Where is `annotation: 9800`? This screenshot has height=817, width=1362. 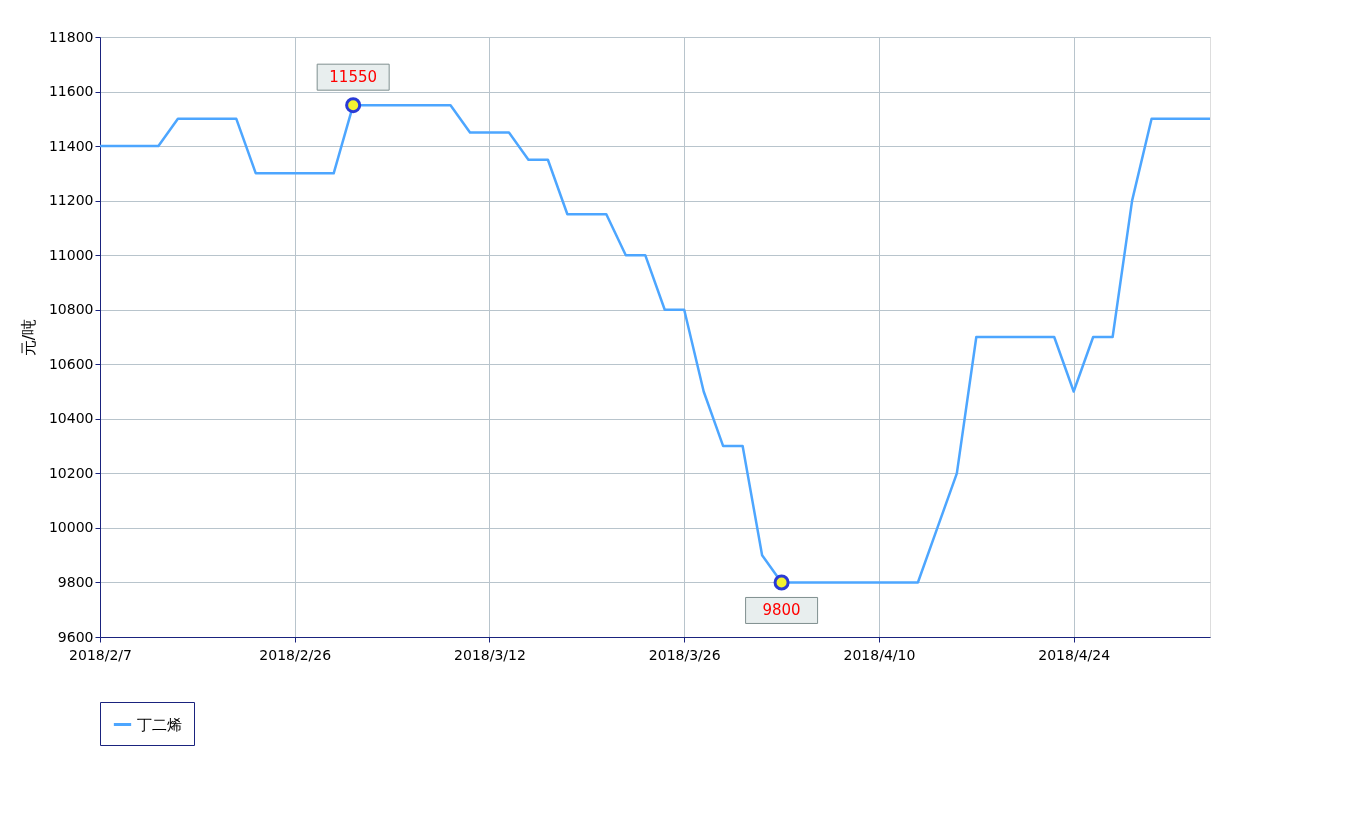
annotation: 9800 is located at coordinates (781, 610).